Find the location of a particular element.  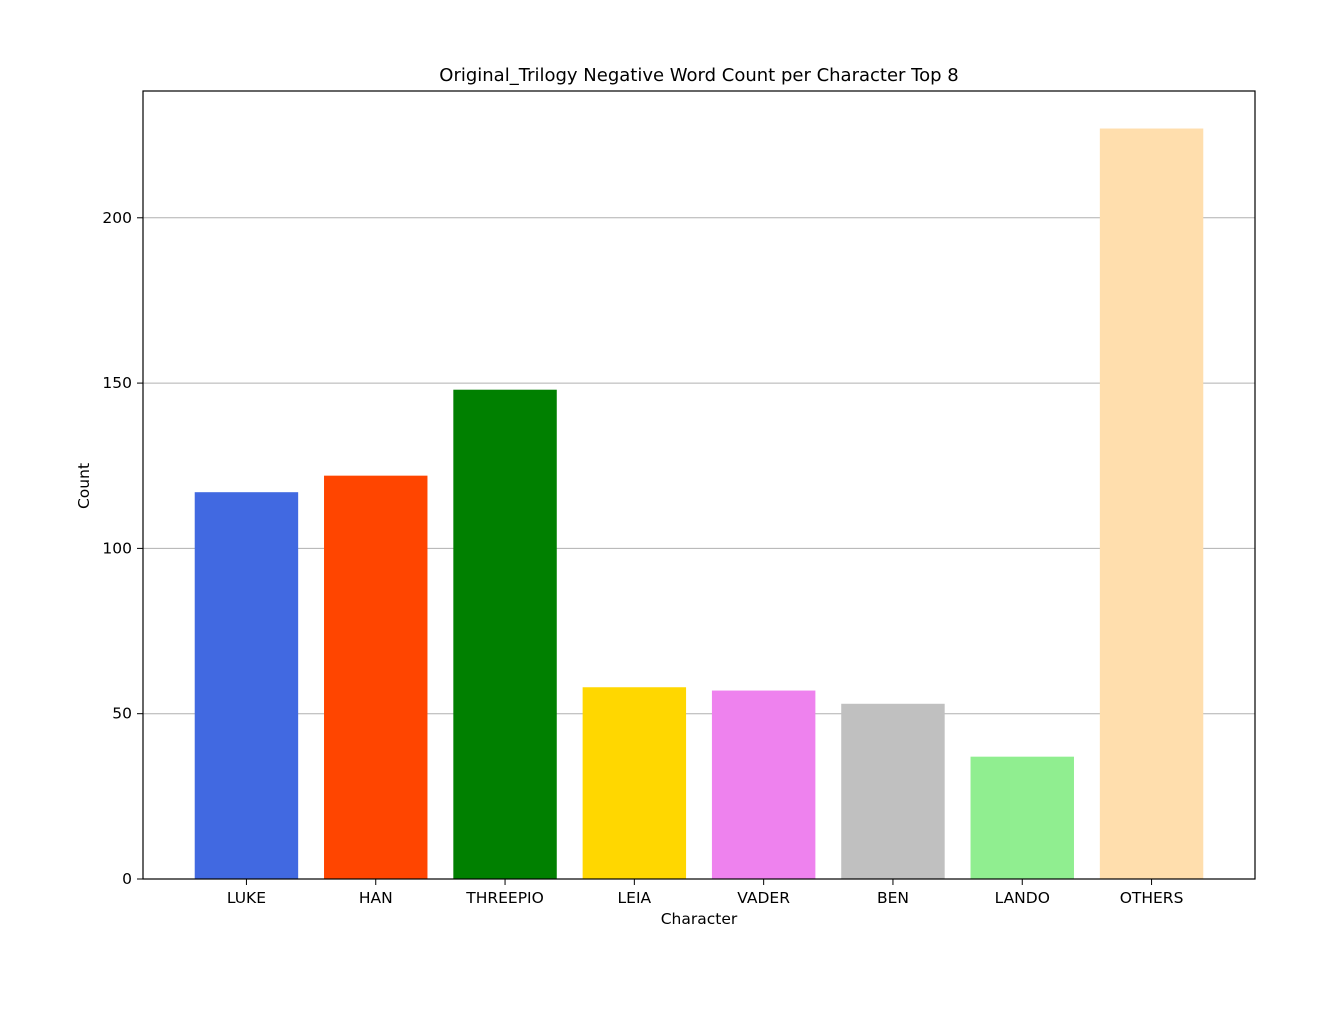

y-tick-label: 100 is located at coordinates (117, 548).